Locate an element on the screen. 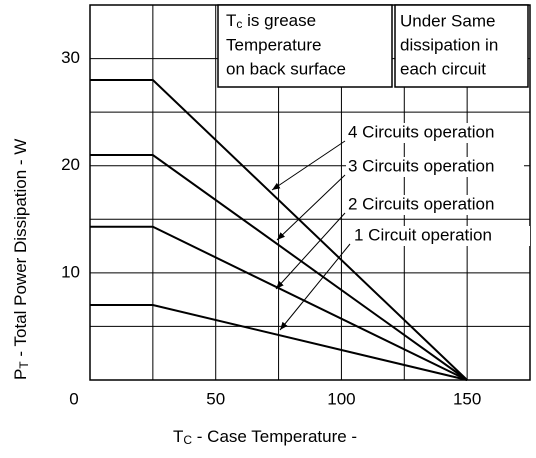 This screenshot has height=458, width=536. x-tick-label: 0 is located at coordinates (73, 398).